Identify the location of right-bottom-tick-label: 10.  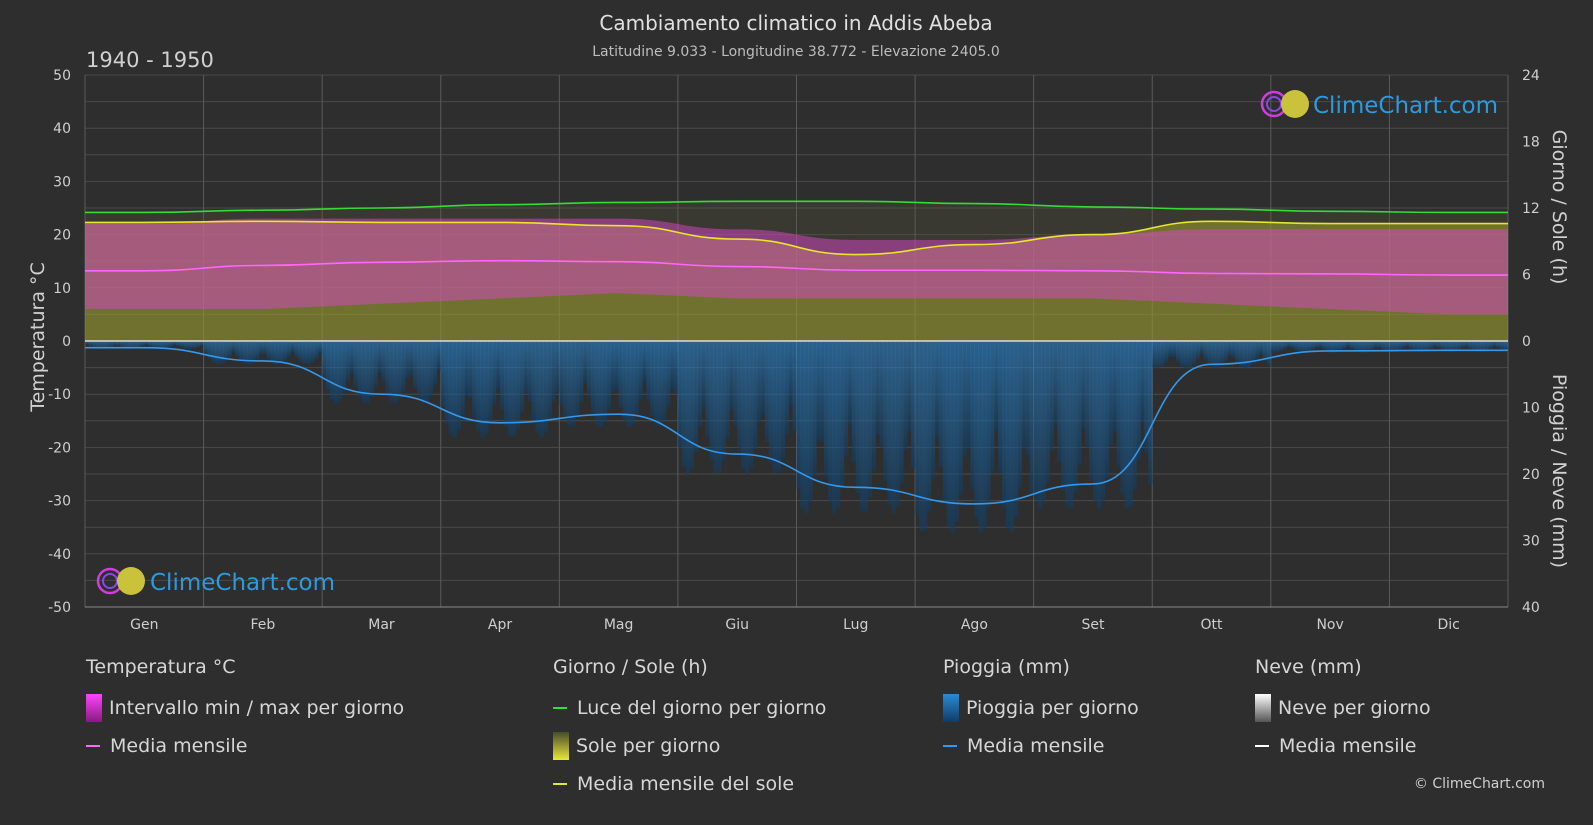
(1531, 409).